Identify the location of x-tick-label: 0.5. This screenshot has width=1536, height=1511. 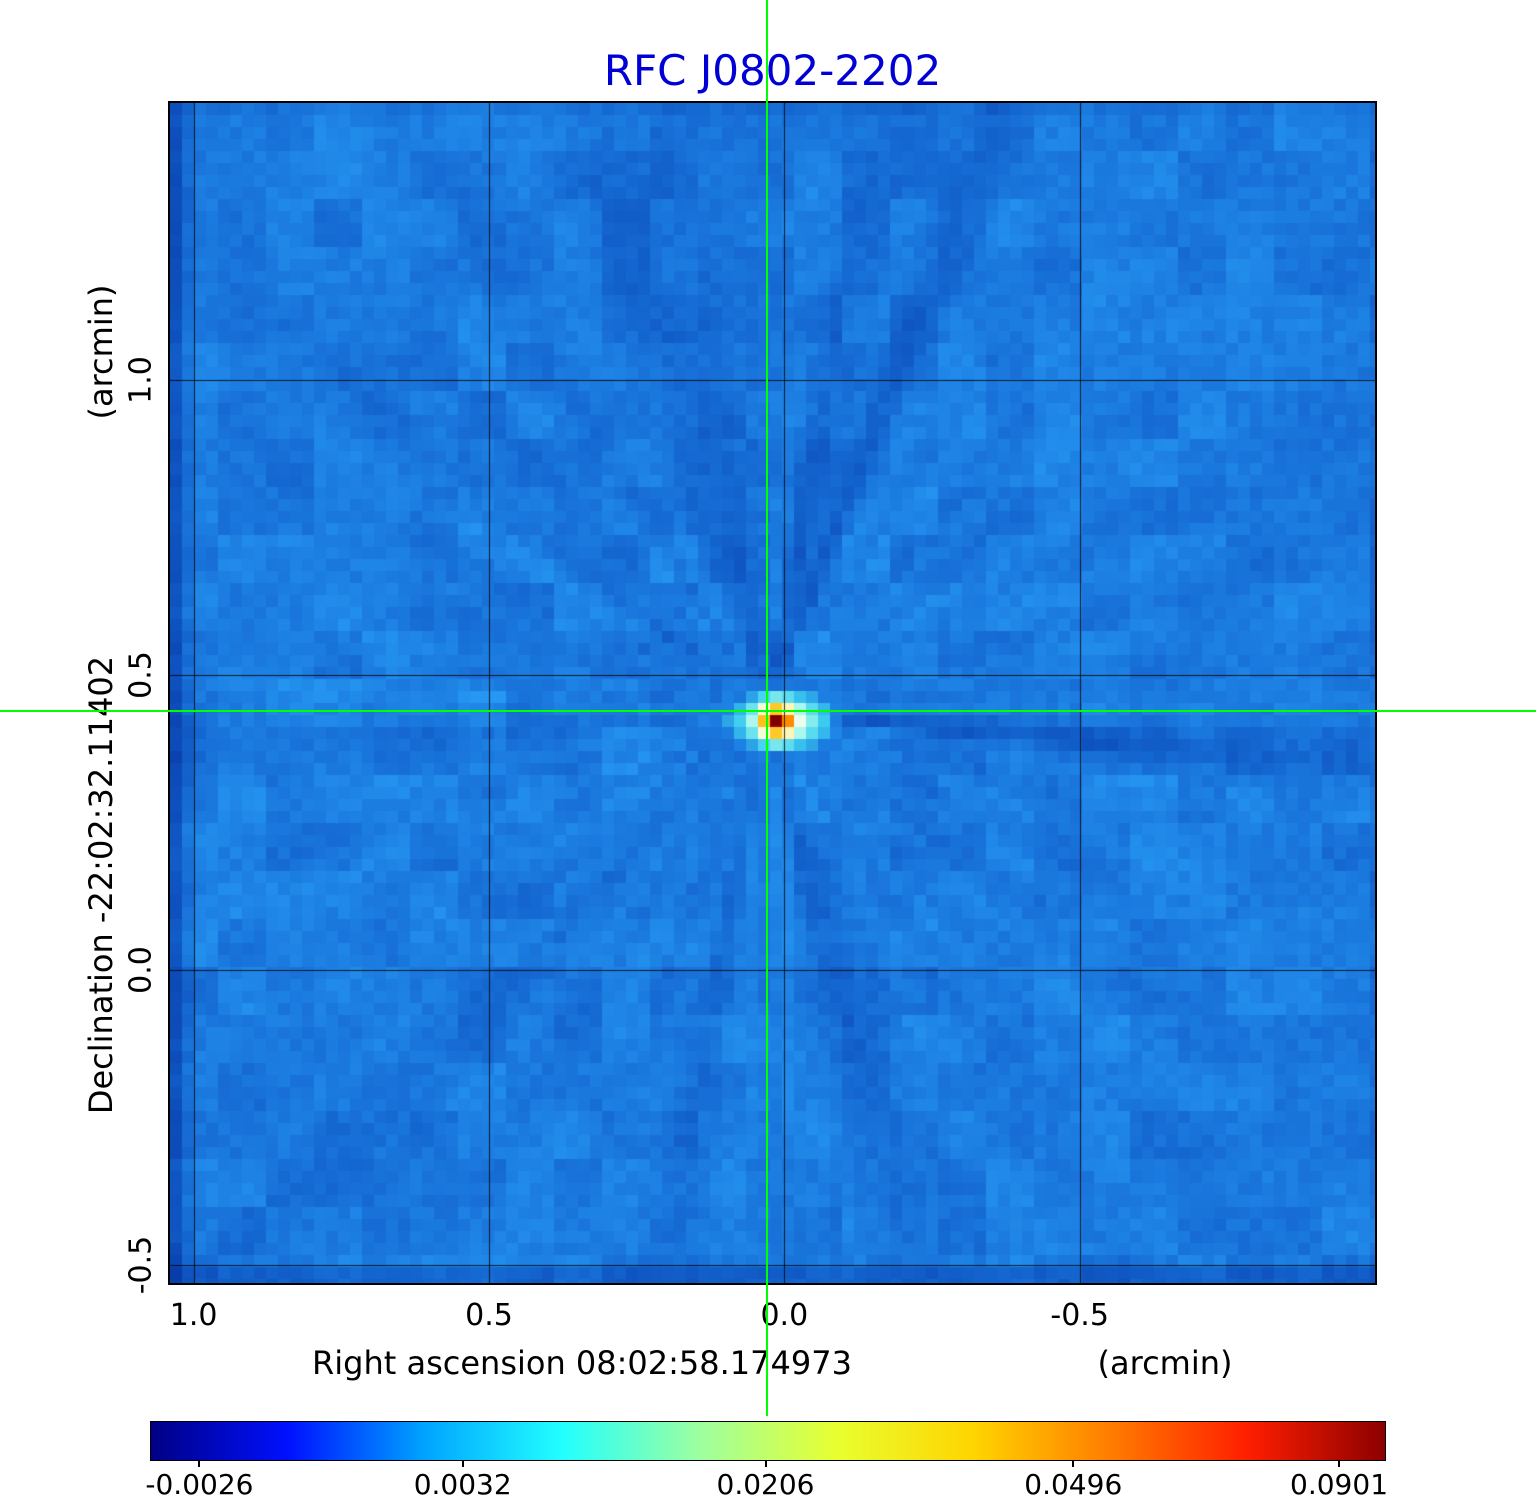
(489, 1315).